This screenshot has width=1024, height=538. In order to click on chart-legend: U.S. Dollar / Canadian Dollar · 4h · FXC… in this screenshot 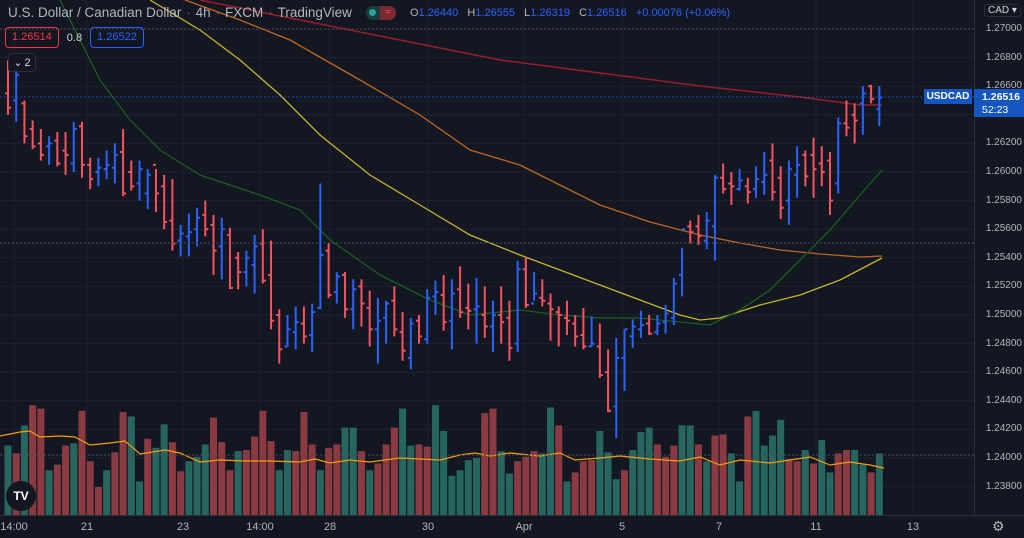, I will do `click(372, 12)`.